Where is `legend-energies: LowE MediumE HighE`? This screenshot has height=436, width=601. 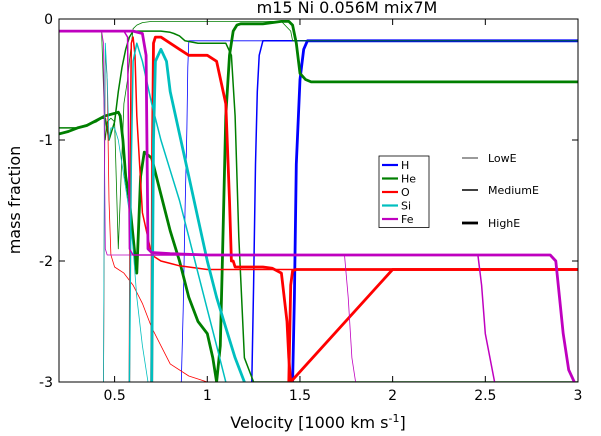 legend-energies: LowE MediumE HighE is located at coordinates (500, 191).